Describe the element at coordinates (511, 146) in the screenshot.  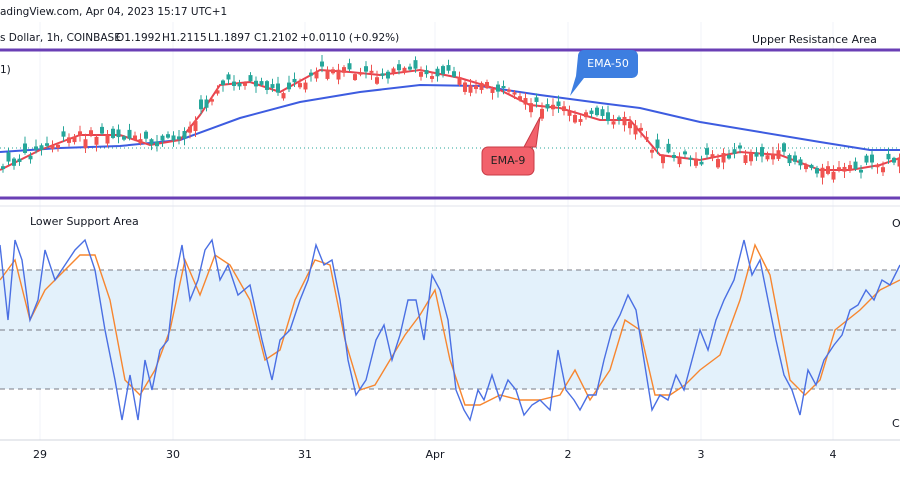
I see `ema9-callout` at that location.